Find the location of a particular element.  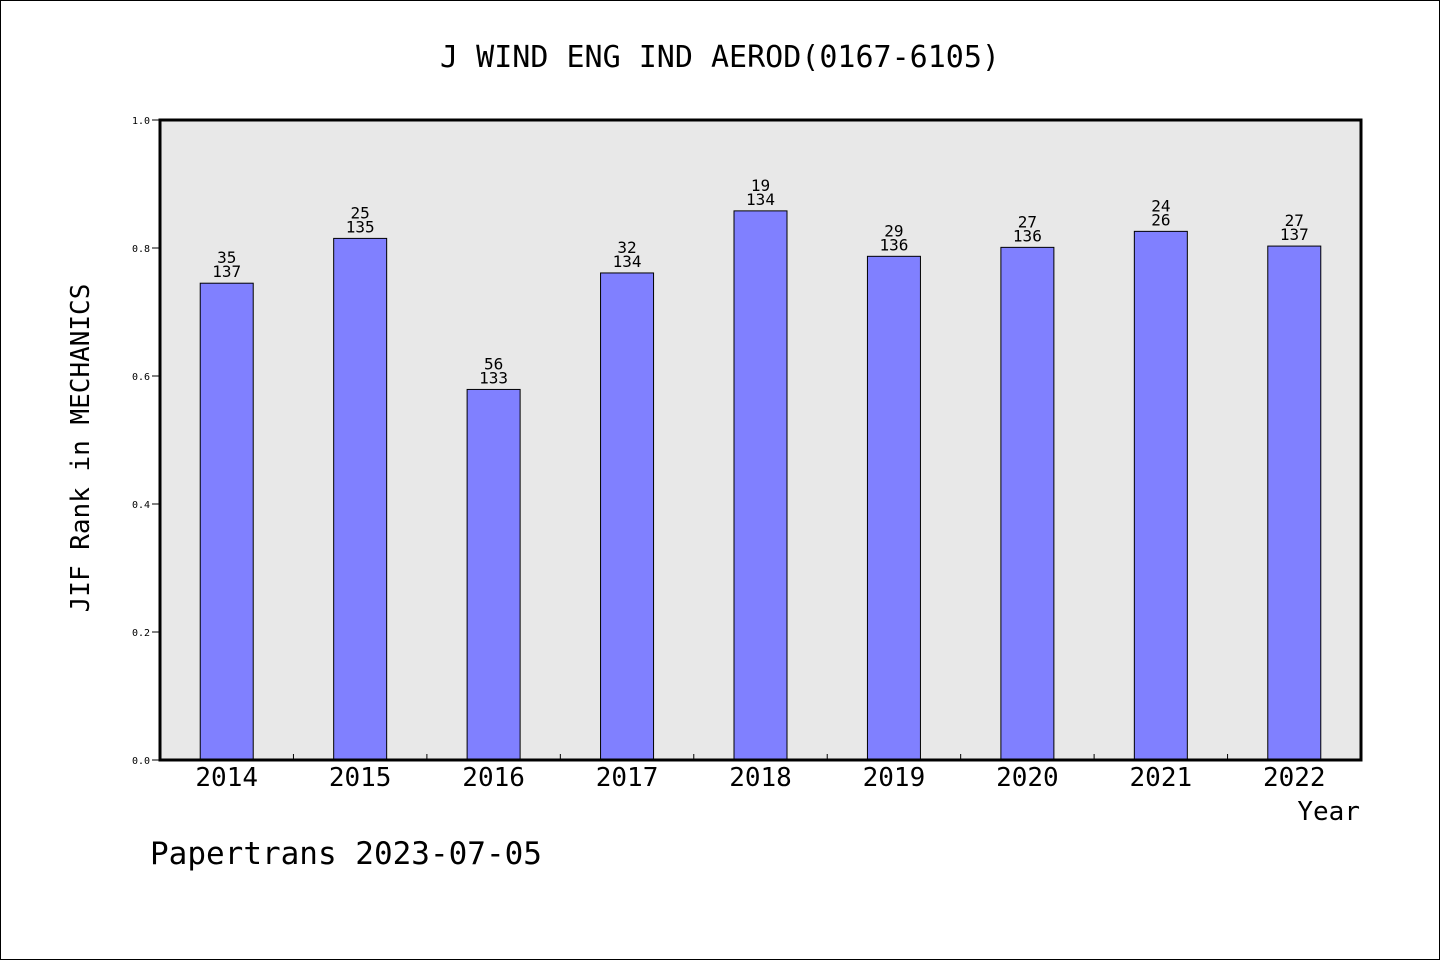

x-tick-label-2015: 2015 is located at coordinates (360, 778).